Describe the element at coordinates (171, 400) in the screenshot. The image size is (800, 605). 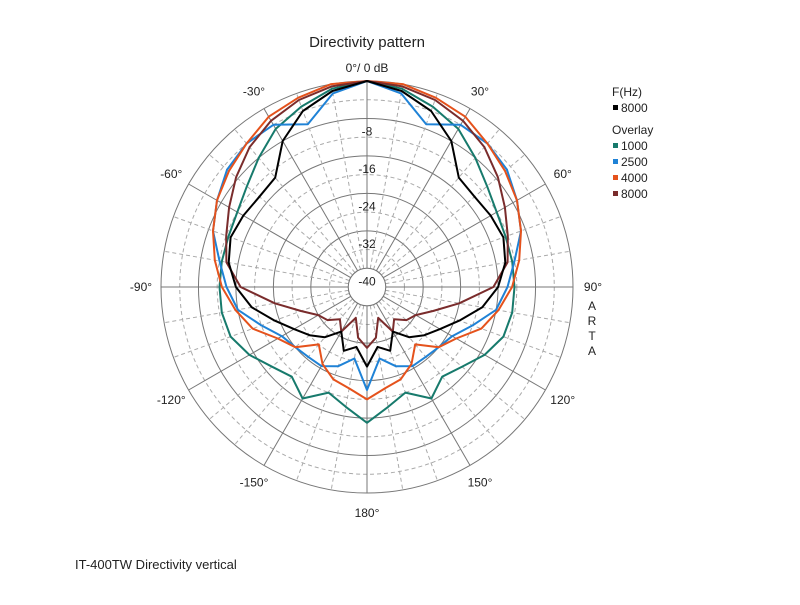
I see `angle-label: -120°` at that location.